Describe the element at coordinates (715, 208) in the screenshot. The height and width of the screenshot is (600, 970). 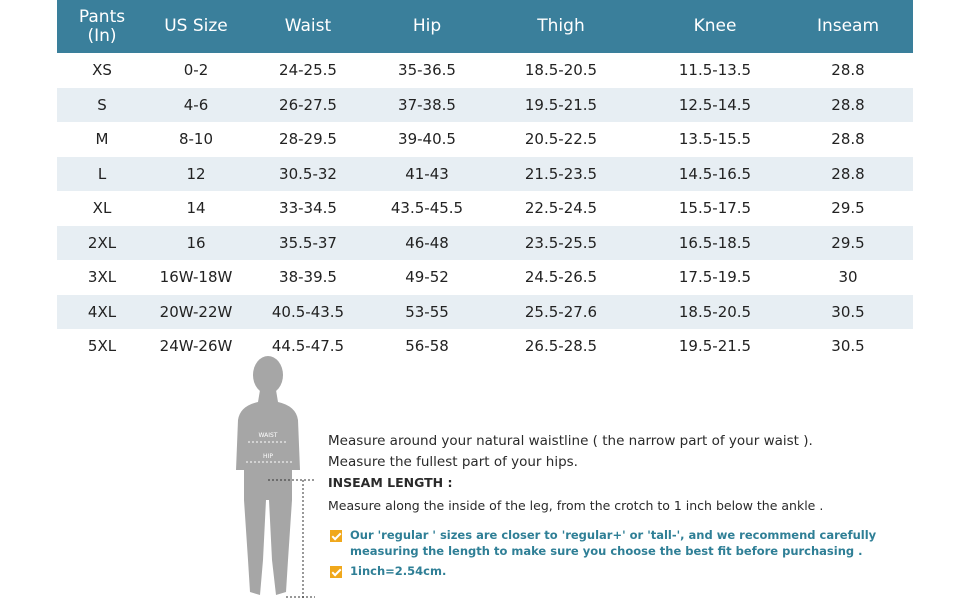
I see `table-cell: 15.5-17.5` at that location.